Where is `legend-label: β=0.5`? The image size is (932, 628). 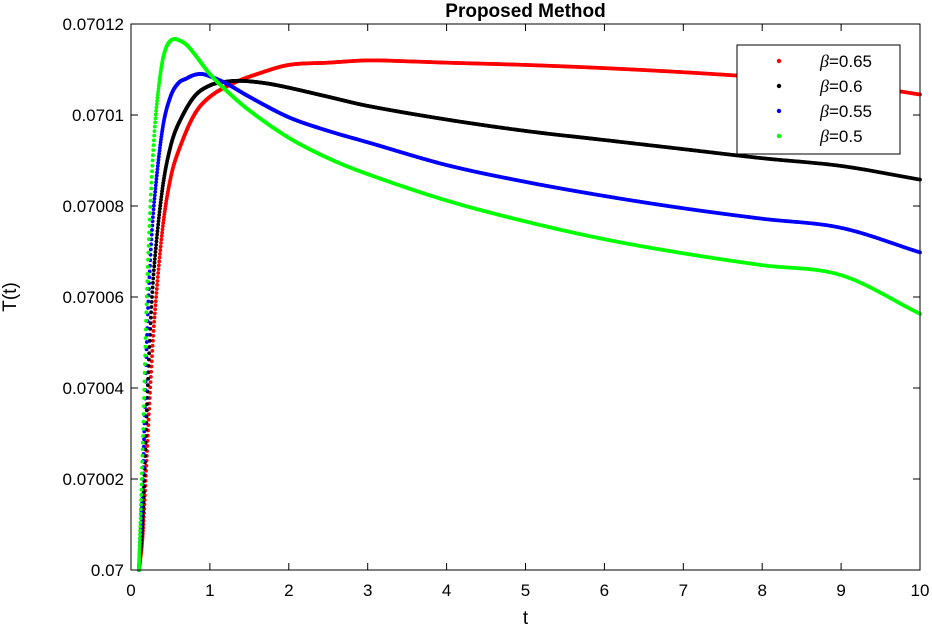
legend-label: β=0.5 is located at coordinates (841, 136).